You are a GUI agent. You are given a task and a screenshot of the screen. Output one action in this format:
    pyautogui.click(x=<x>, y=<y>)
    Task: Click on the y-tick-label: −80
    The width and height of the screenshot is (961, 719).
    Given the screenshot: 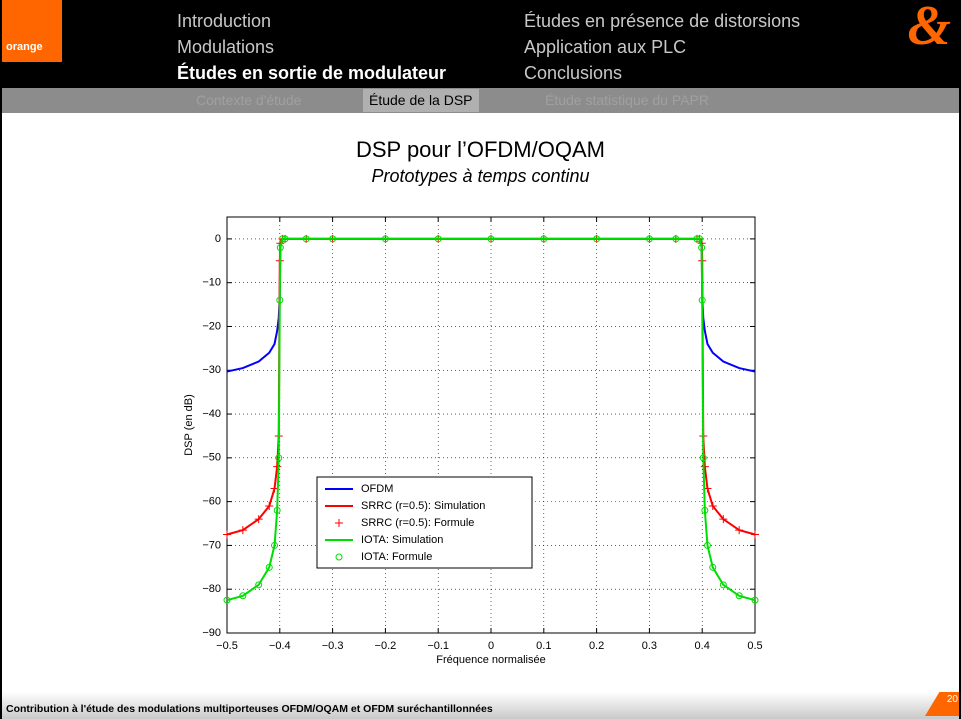 What is the action you would take?
    pyautogui.click(x=211, y=589)
    